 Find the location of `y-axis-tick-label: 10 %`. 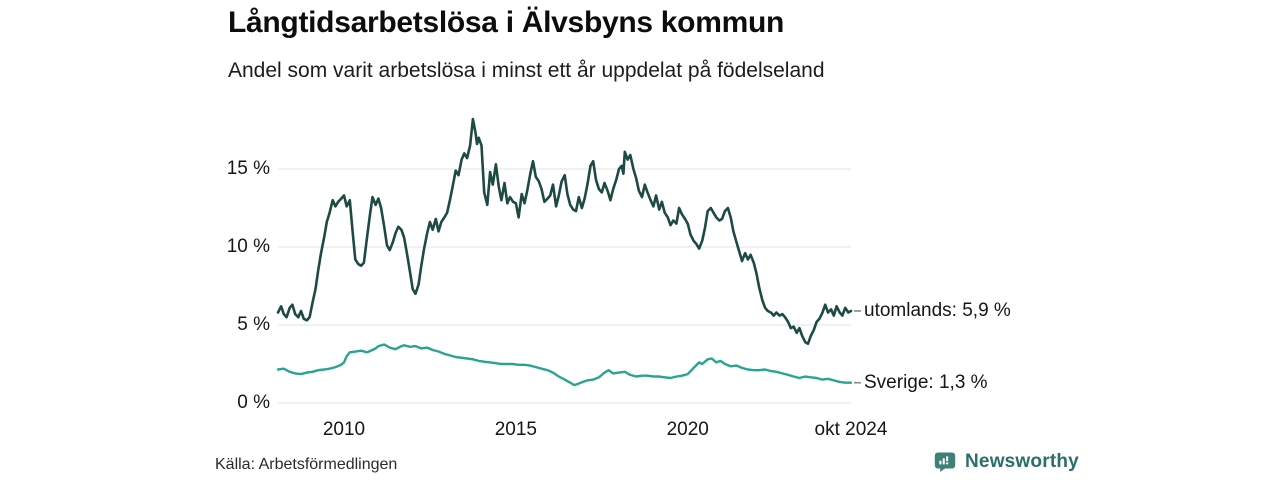

y-axis-tick-label: 10 % is located at coordinates (248, 246).